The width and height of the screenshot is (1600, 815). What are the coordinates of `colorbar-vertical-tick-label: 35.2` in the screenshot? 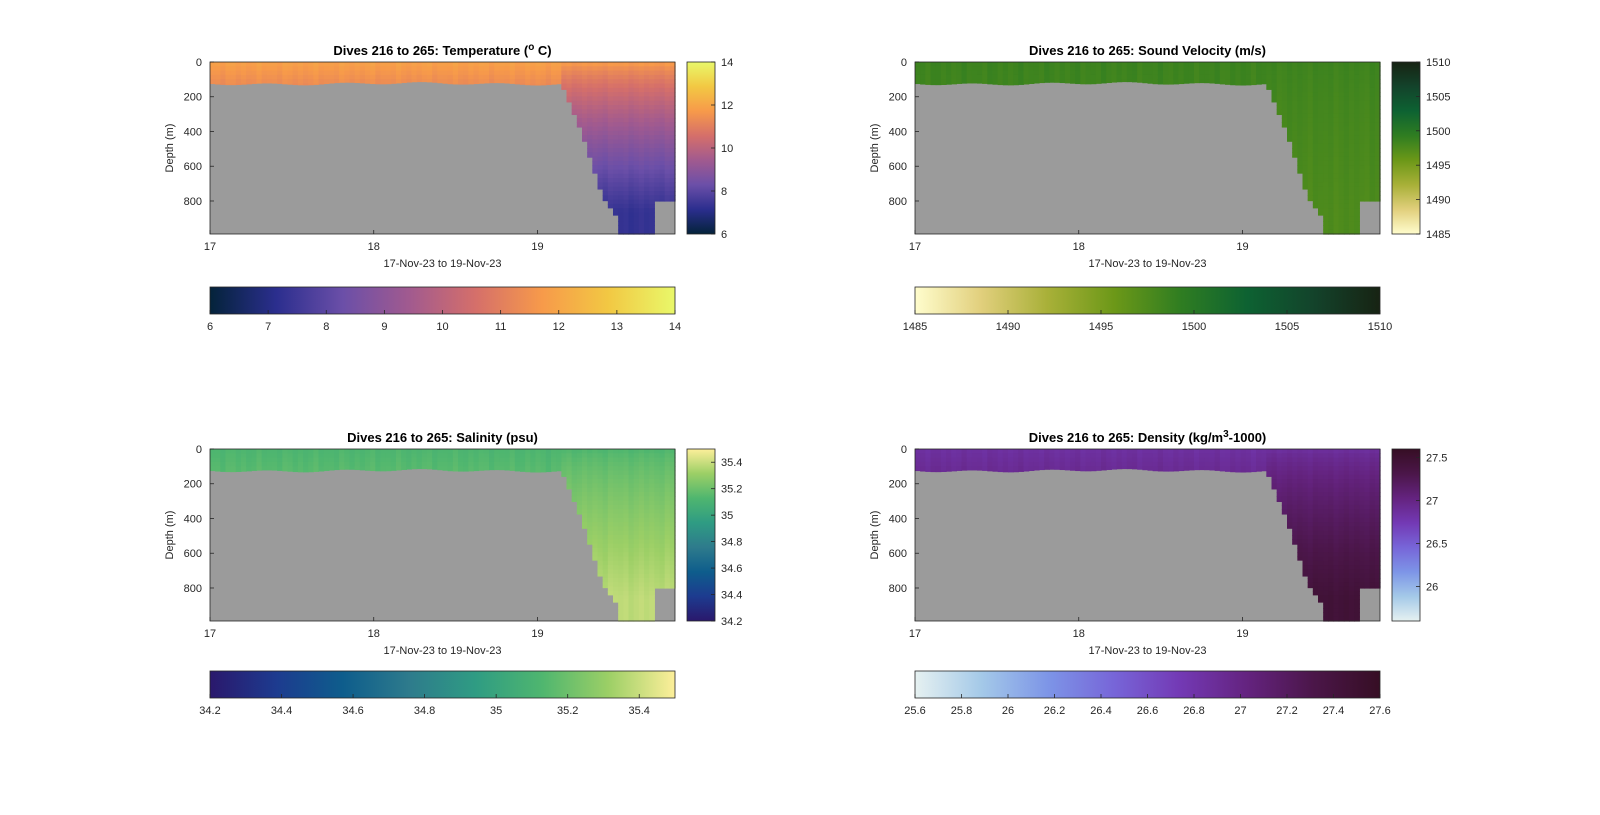 It's located at (731, 490).